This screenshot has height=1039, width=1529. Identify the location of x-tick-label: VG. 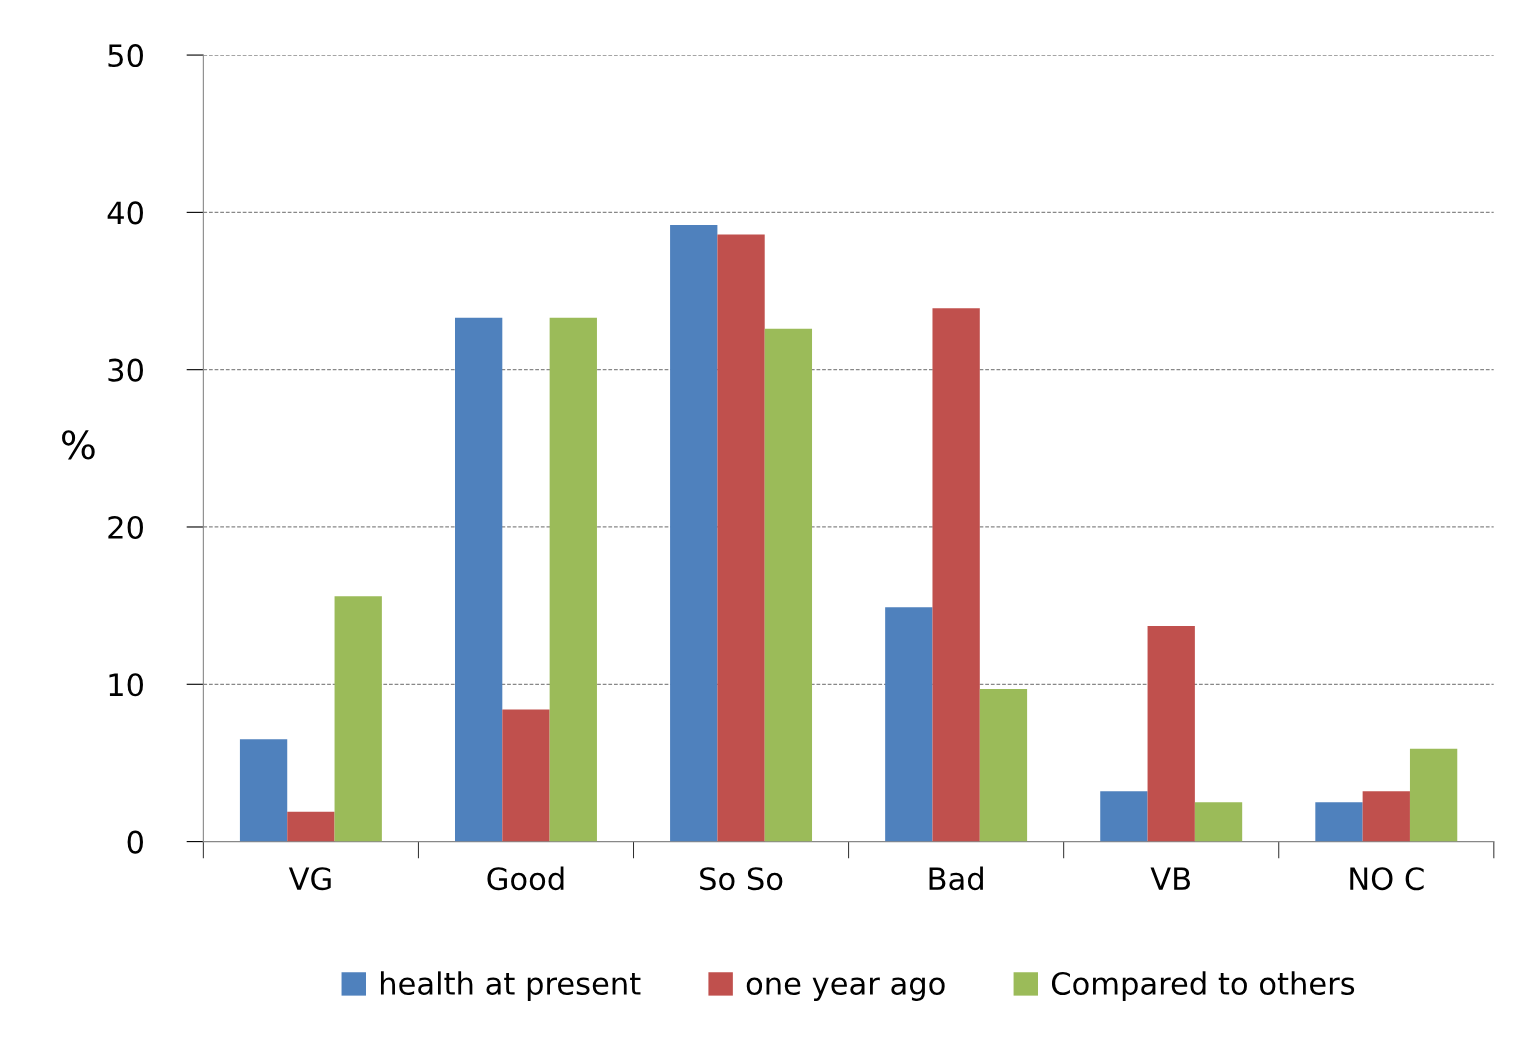
(309, 879).